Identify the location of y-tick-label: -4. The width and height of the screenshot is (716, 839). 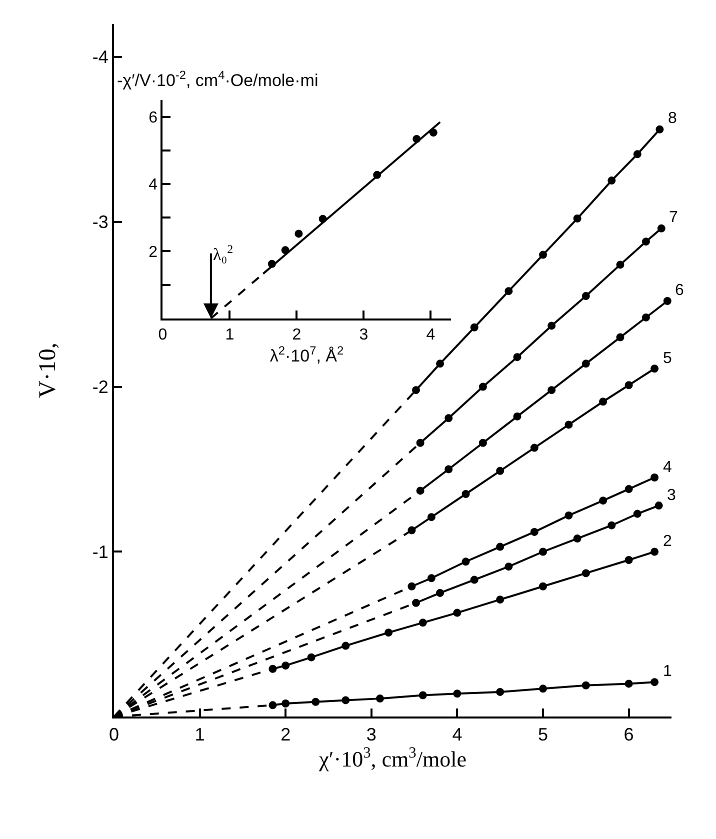
(100, 57).